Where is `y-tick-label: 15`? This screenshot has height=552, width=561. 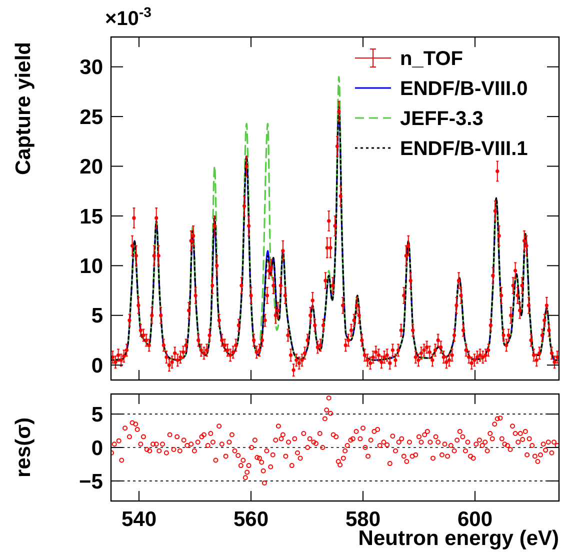
y-tick-label: 15 is located at coordinates (92, 216).